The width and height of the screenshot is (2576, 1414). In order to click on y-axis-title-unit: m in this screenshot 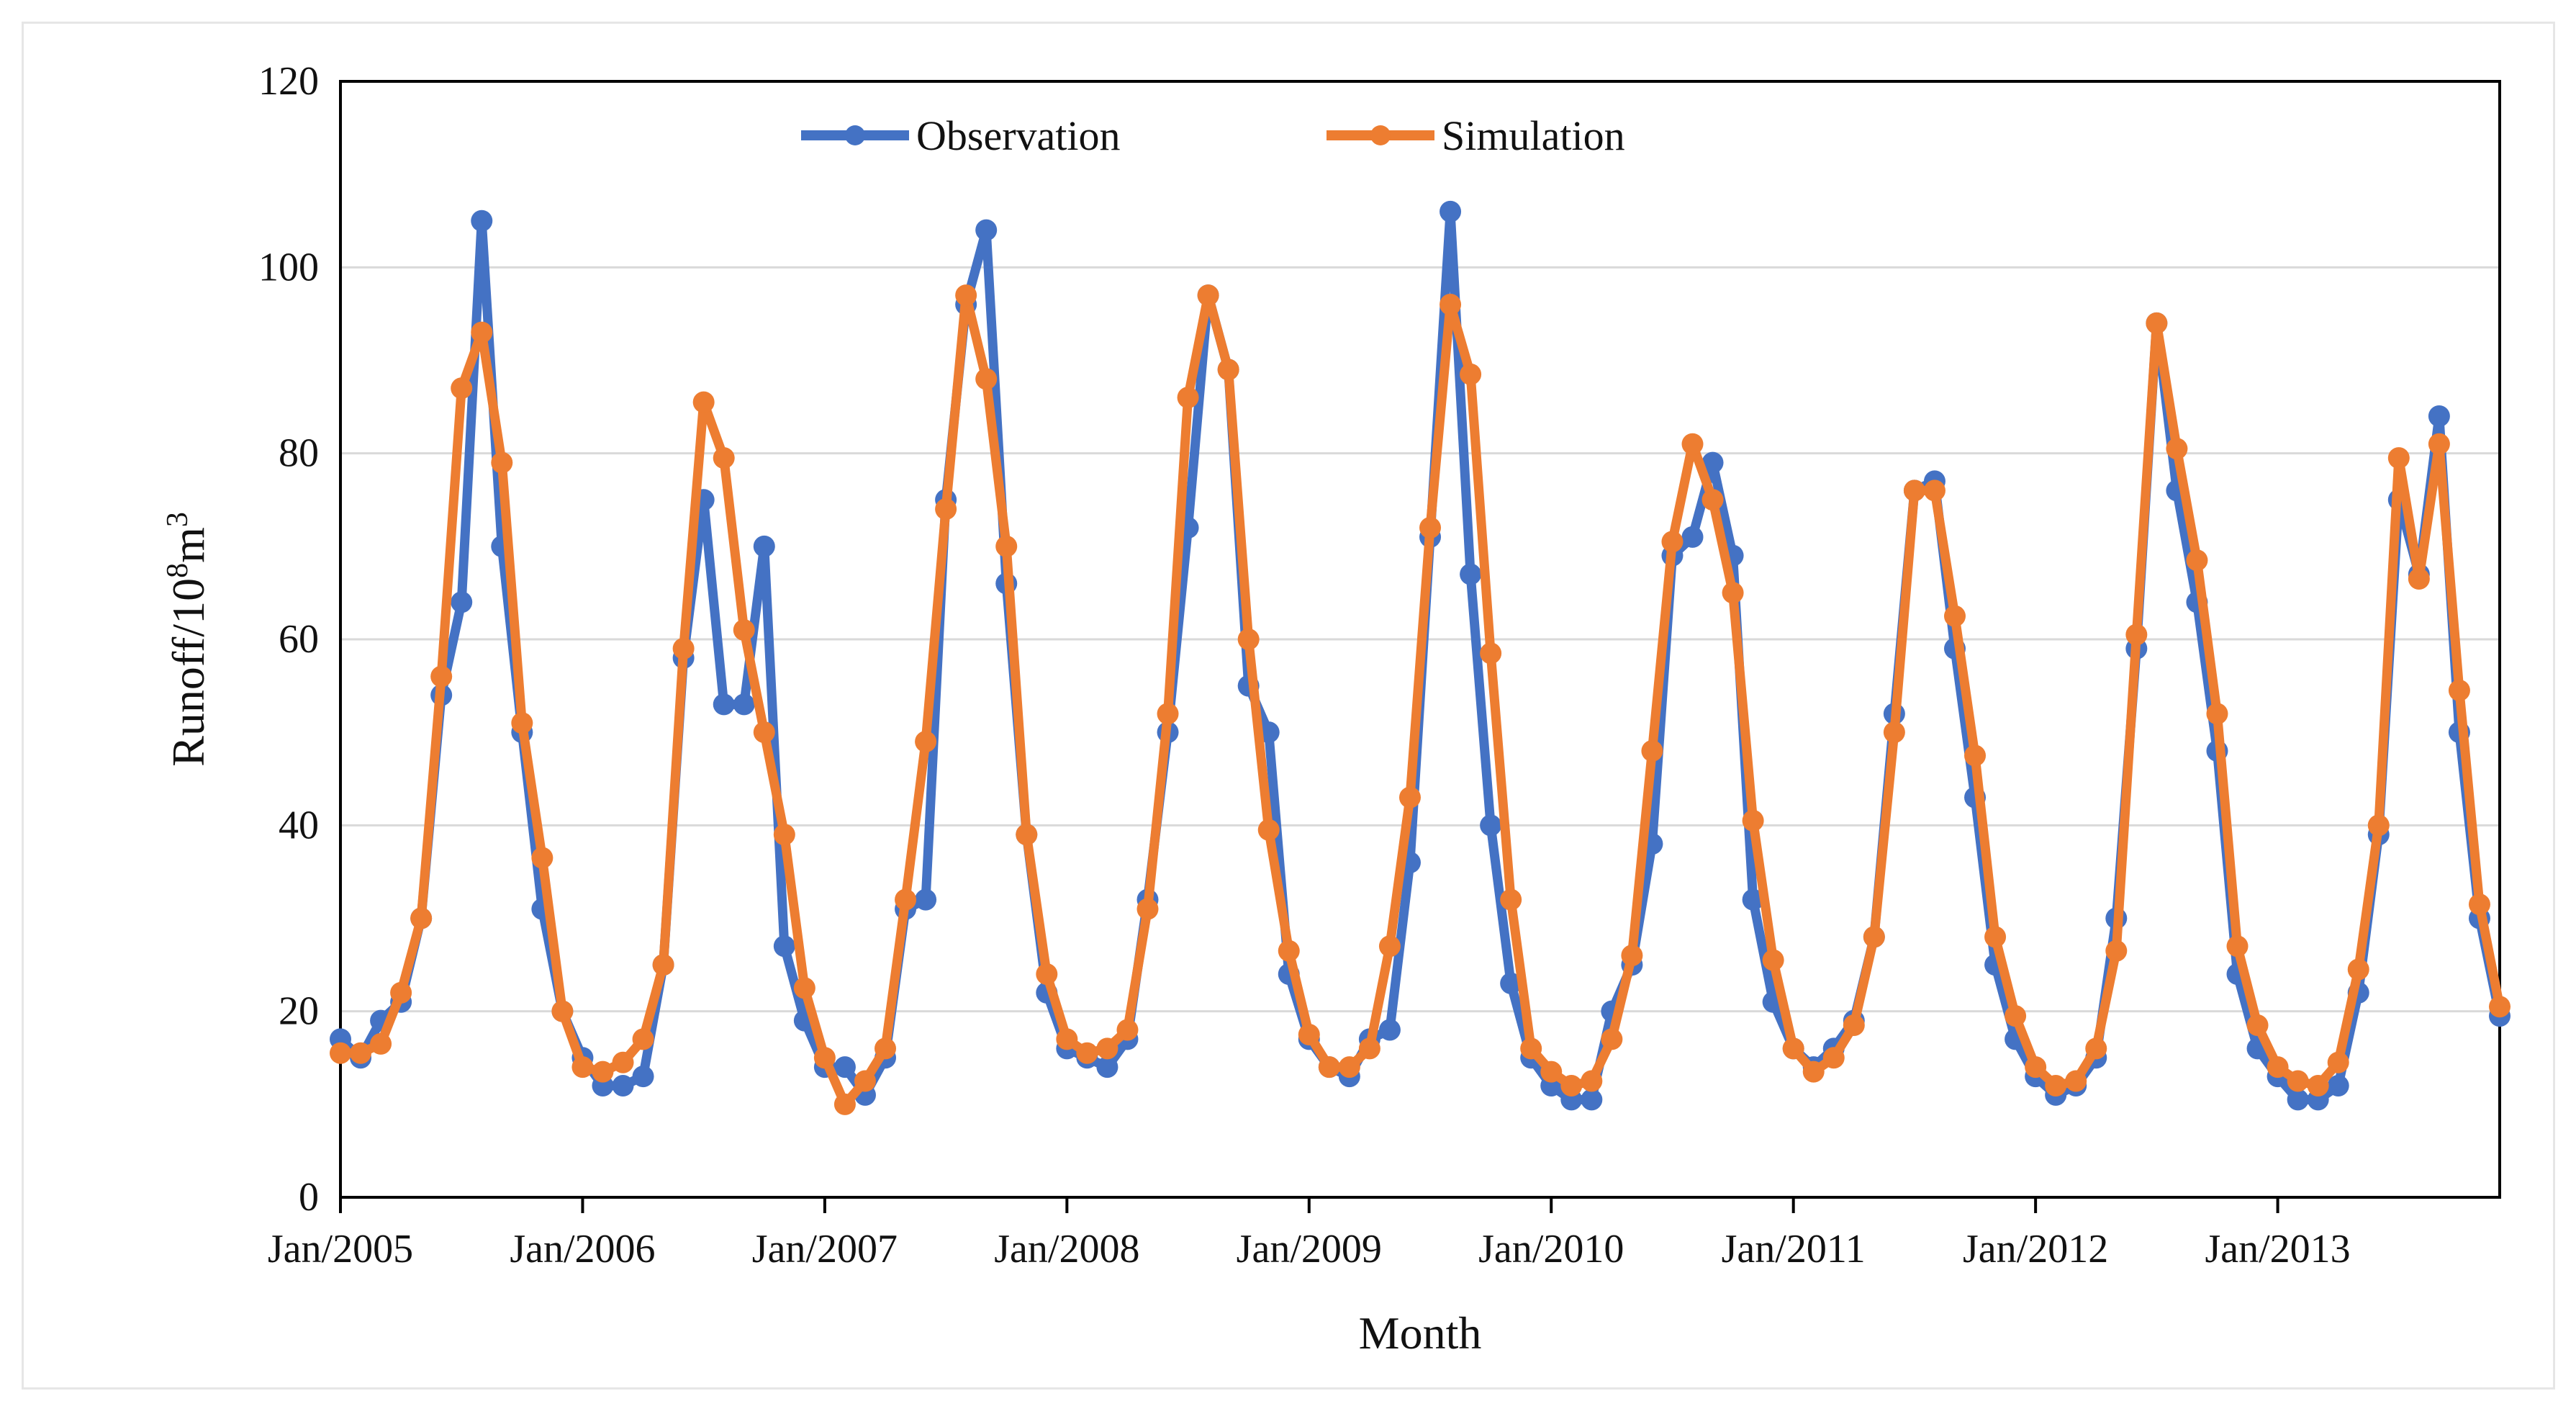, I will do `click(188, 545)`.